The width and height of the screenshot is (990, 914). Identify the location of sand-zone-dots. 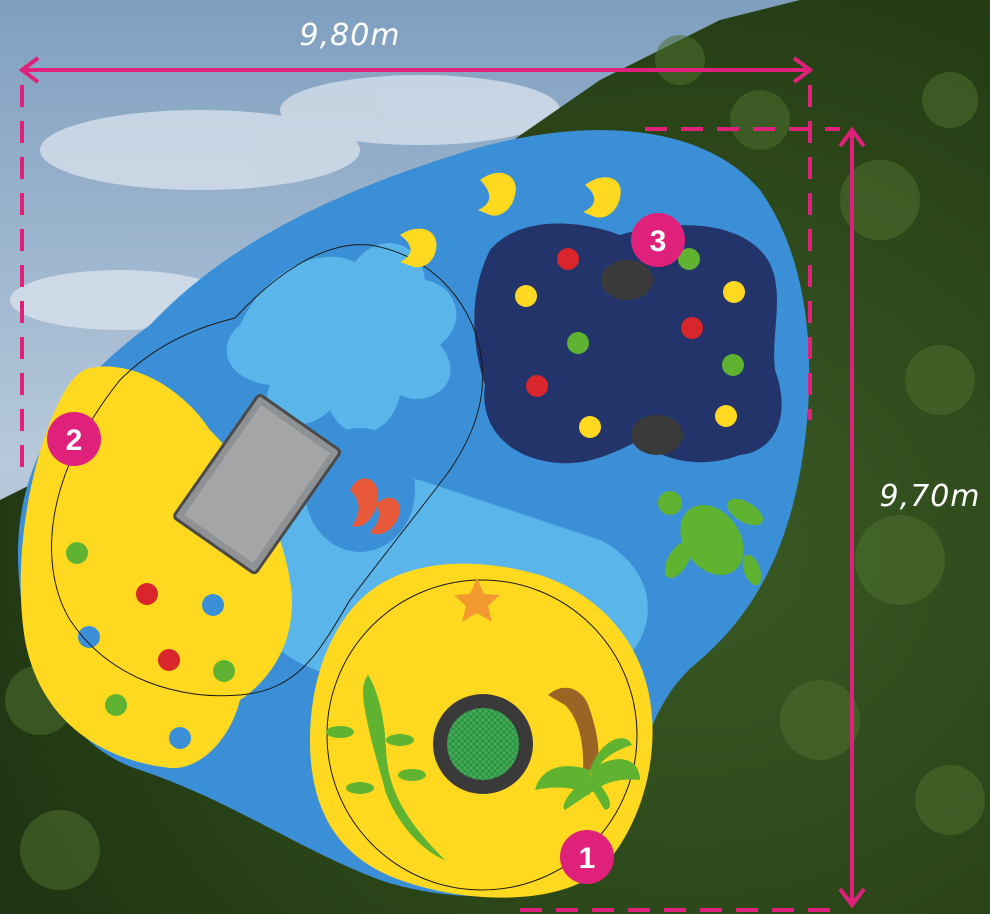
(150, 645).